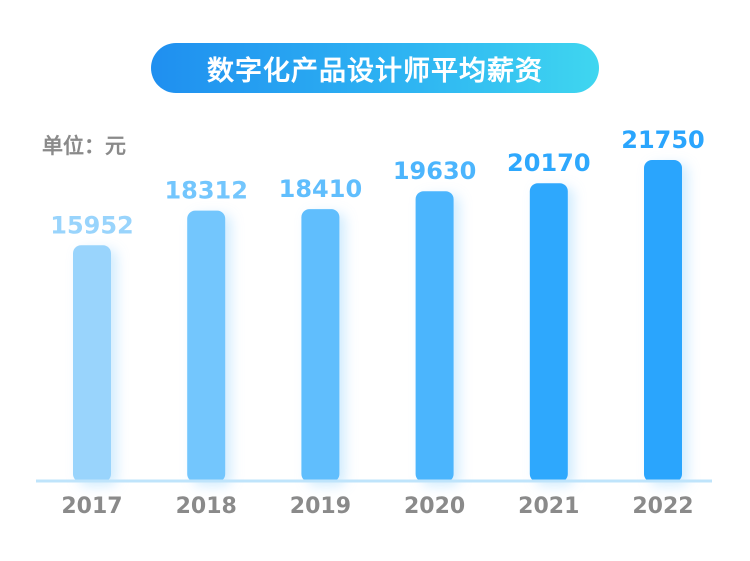 The height and width of the screenshot is (561, 750). What do you see at coordinates (84, 146) in the screenshot?
I see `unit-label: 单位：元` at bounding box center [84, 146].